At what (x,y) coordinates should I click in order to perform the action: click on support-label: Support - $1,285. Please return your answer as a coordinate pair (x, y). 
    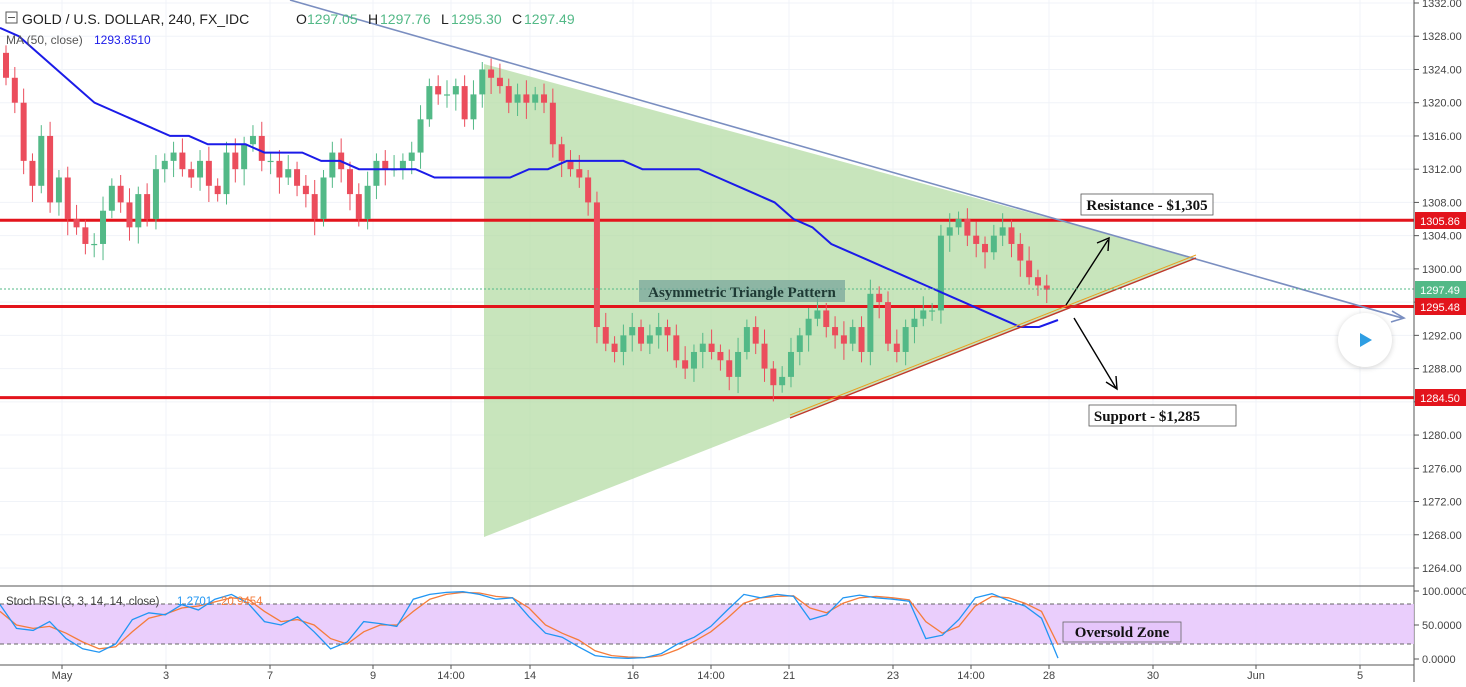
    Looking at the image, I should click on (1162, 415).